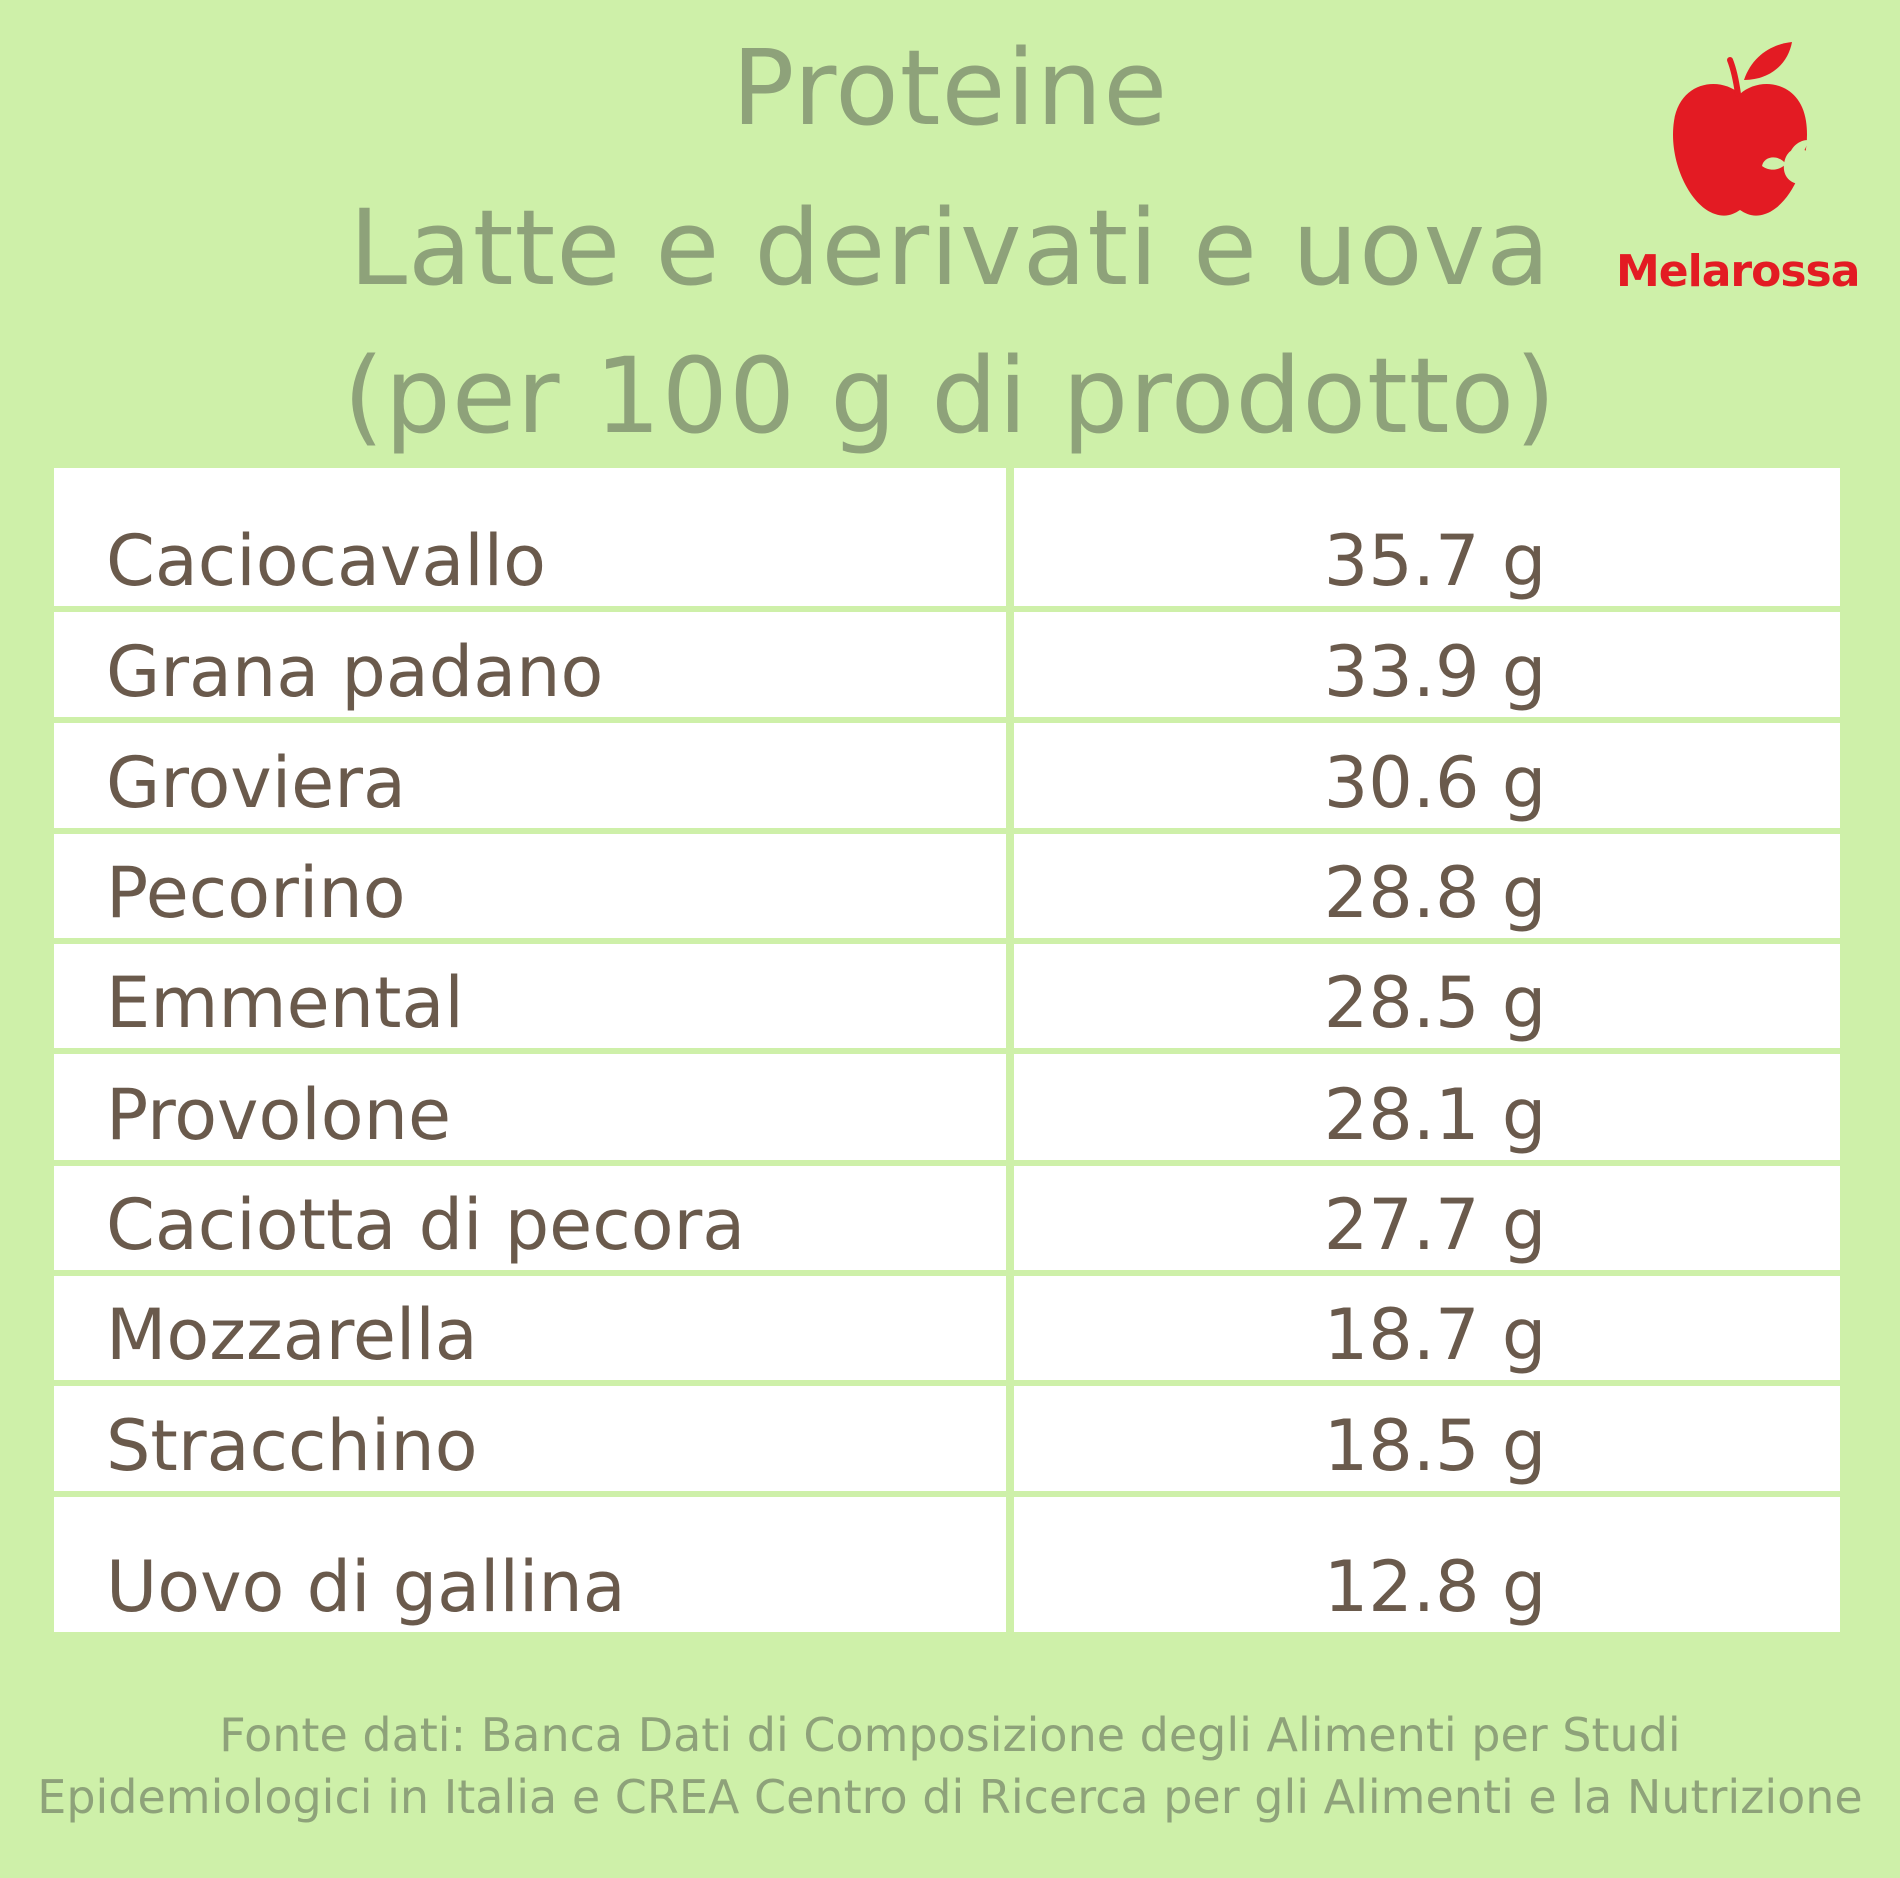 This screenshot has width=1900, height=1878. I want to click on protein-cell: 28.5 g, so click(1427, 996).